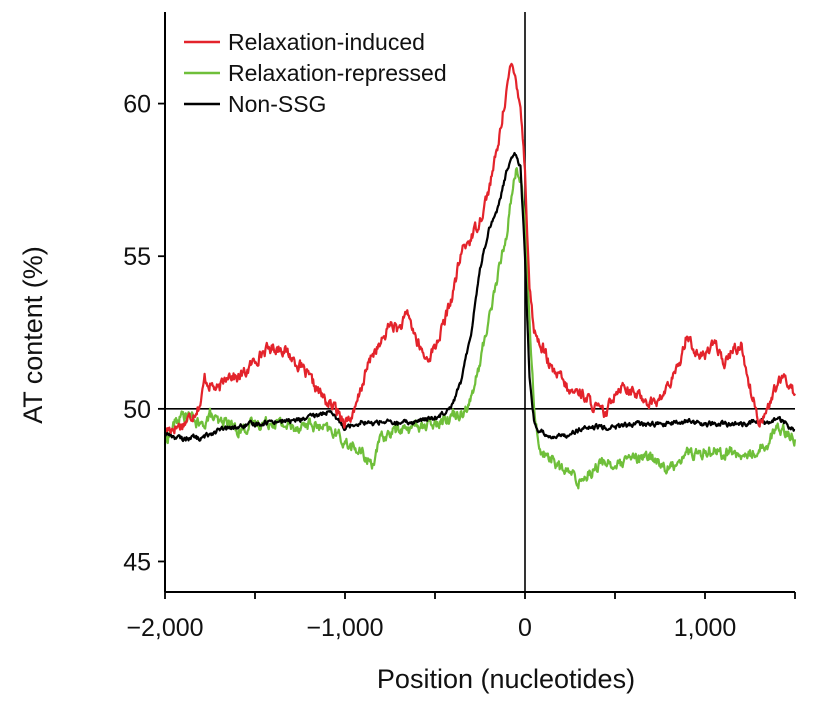  What do you see at coordinates (525, 628) in the screenshot?
I see `x-tick-label: 0` at bounding box center [525, 628].